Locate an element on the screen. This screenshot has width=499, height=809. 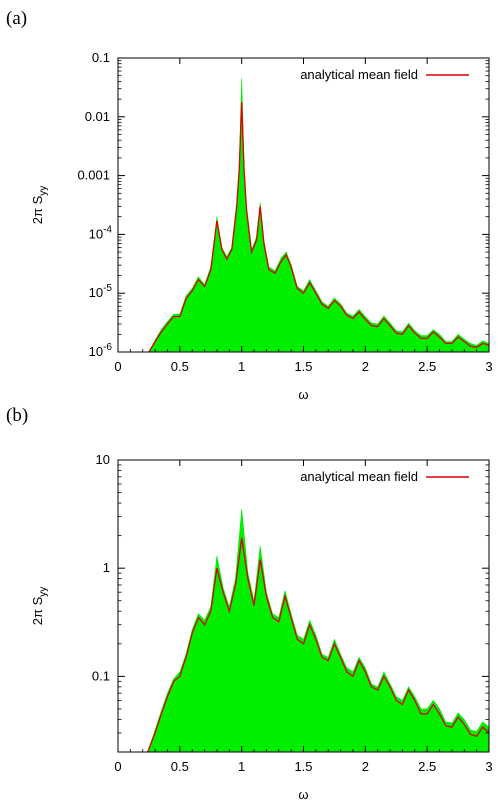
y-tick-label: 0.001 is located at coordinates (93, 175).